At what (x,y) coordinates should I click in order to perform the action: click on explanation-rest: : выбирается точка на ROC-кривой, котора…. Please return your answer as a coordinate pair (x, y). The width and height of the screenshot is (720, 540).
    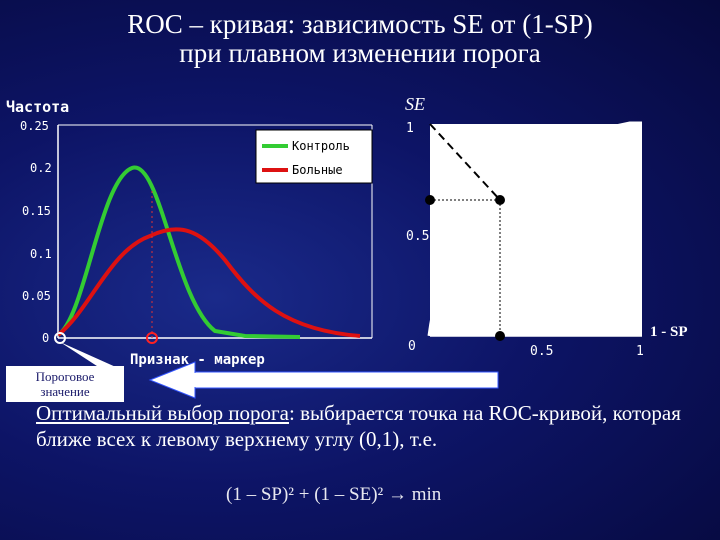
    Looking at the image, I should click on (358, 426).